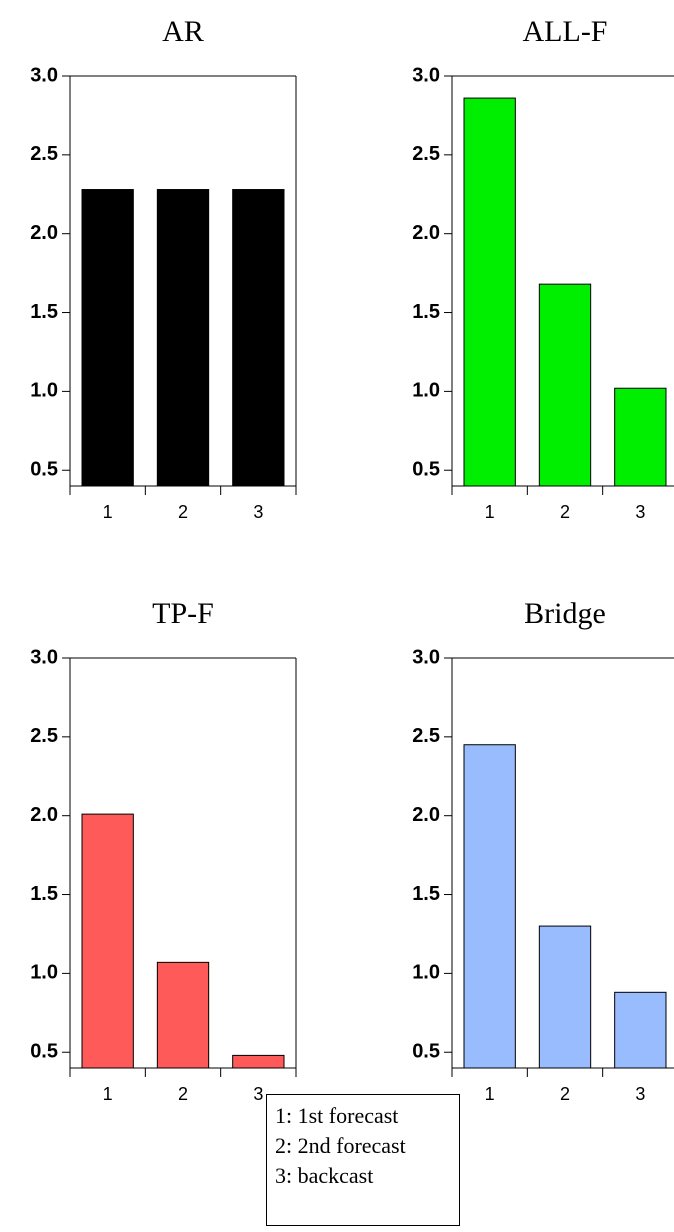 The image size is (674, 1232). Describe the element at coordinates (565, 613) in the screenshot. I see `chart-title: Bridge` at that location.